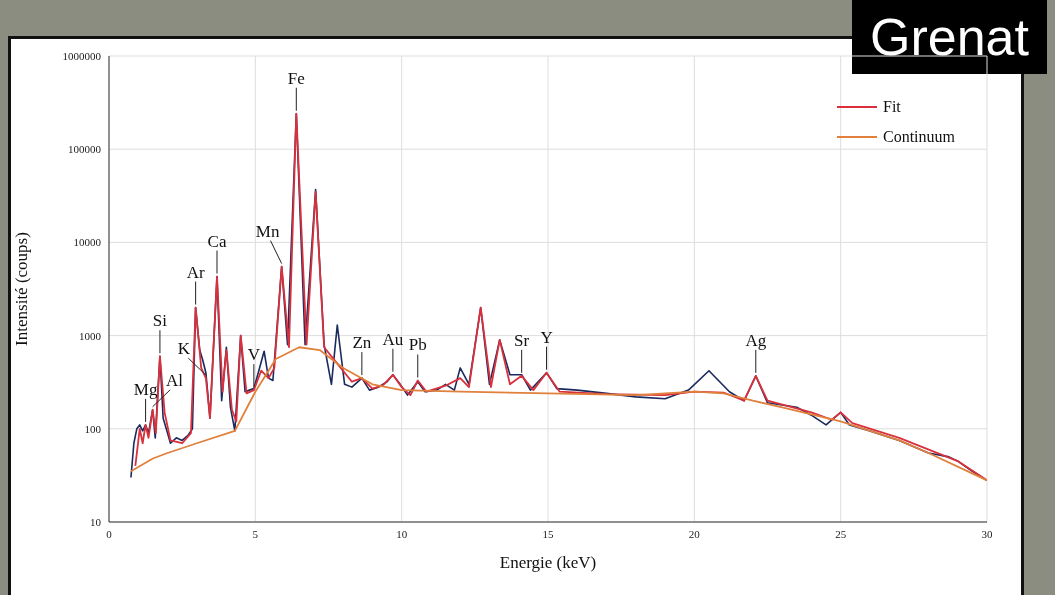 Image resolution: width=1055 pixels, height=595 pixels. Describe the element at coordinates (87, 242) in the screenshot. I see `y-tick-label: 10000` at that location.